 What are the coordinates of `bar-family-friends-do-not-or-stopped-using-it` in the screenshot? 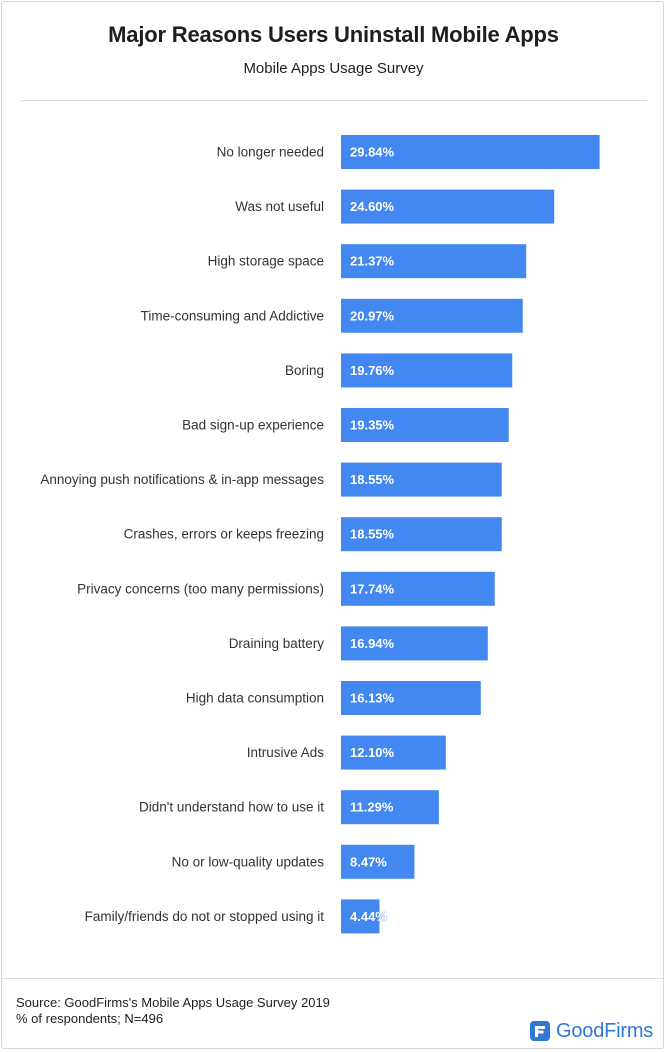 It's located at (360, 916).